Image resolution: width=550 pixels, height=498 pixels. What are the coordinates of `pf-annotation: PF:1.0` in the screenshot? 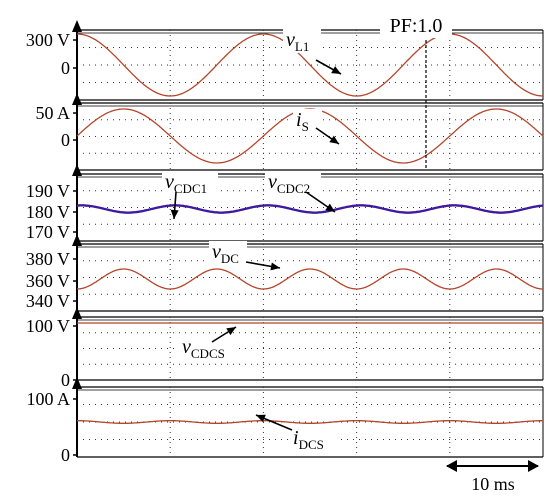 It's located at (416, 26).